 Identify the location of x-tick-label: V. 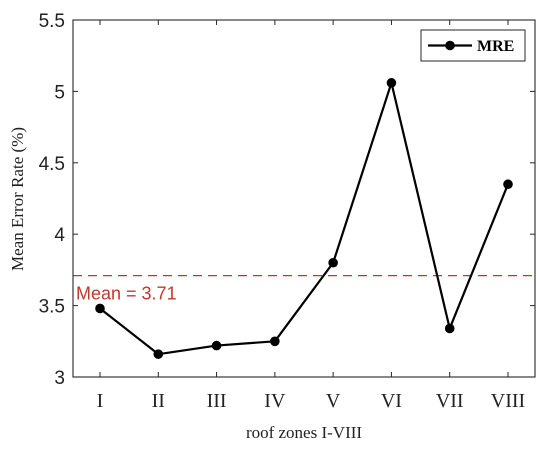
(333, 401).